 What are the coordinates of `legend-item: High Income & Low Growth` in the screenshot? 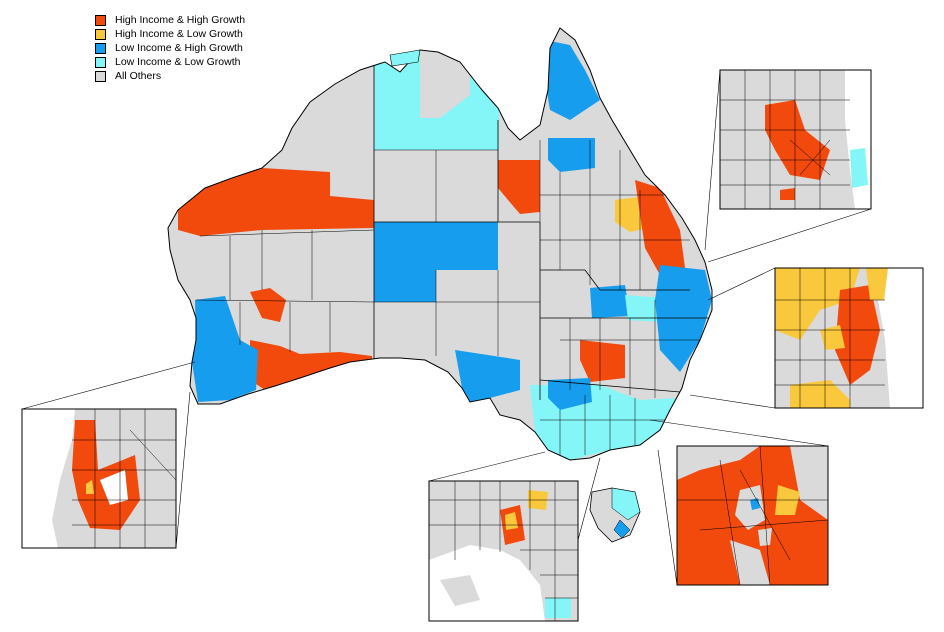 It's located at (170, 34).